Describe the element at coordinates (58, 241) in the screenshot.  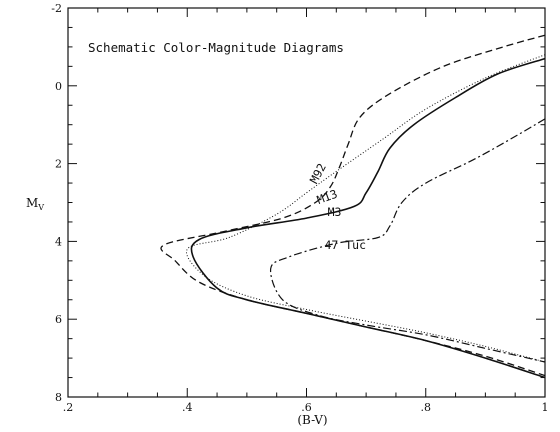
I see `y-tick-label: 4` at that location.